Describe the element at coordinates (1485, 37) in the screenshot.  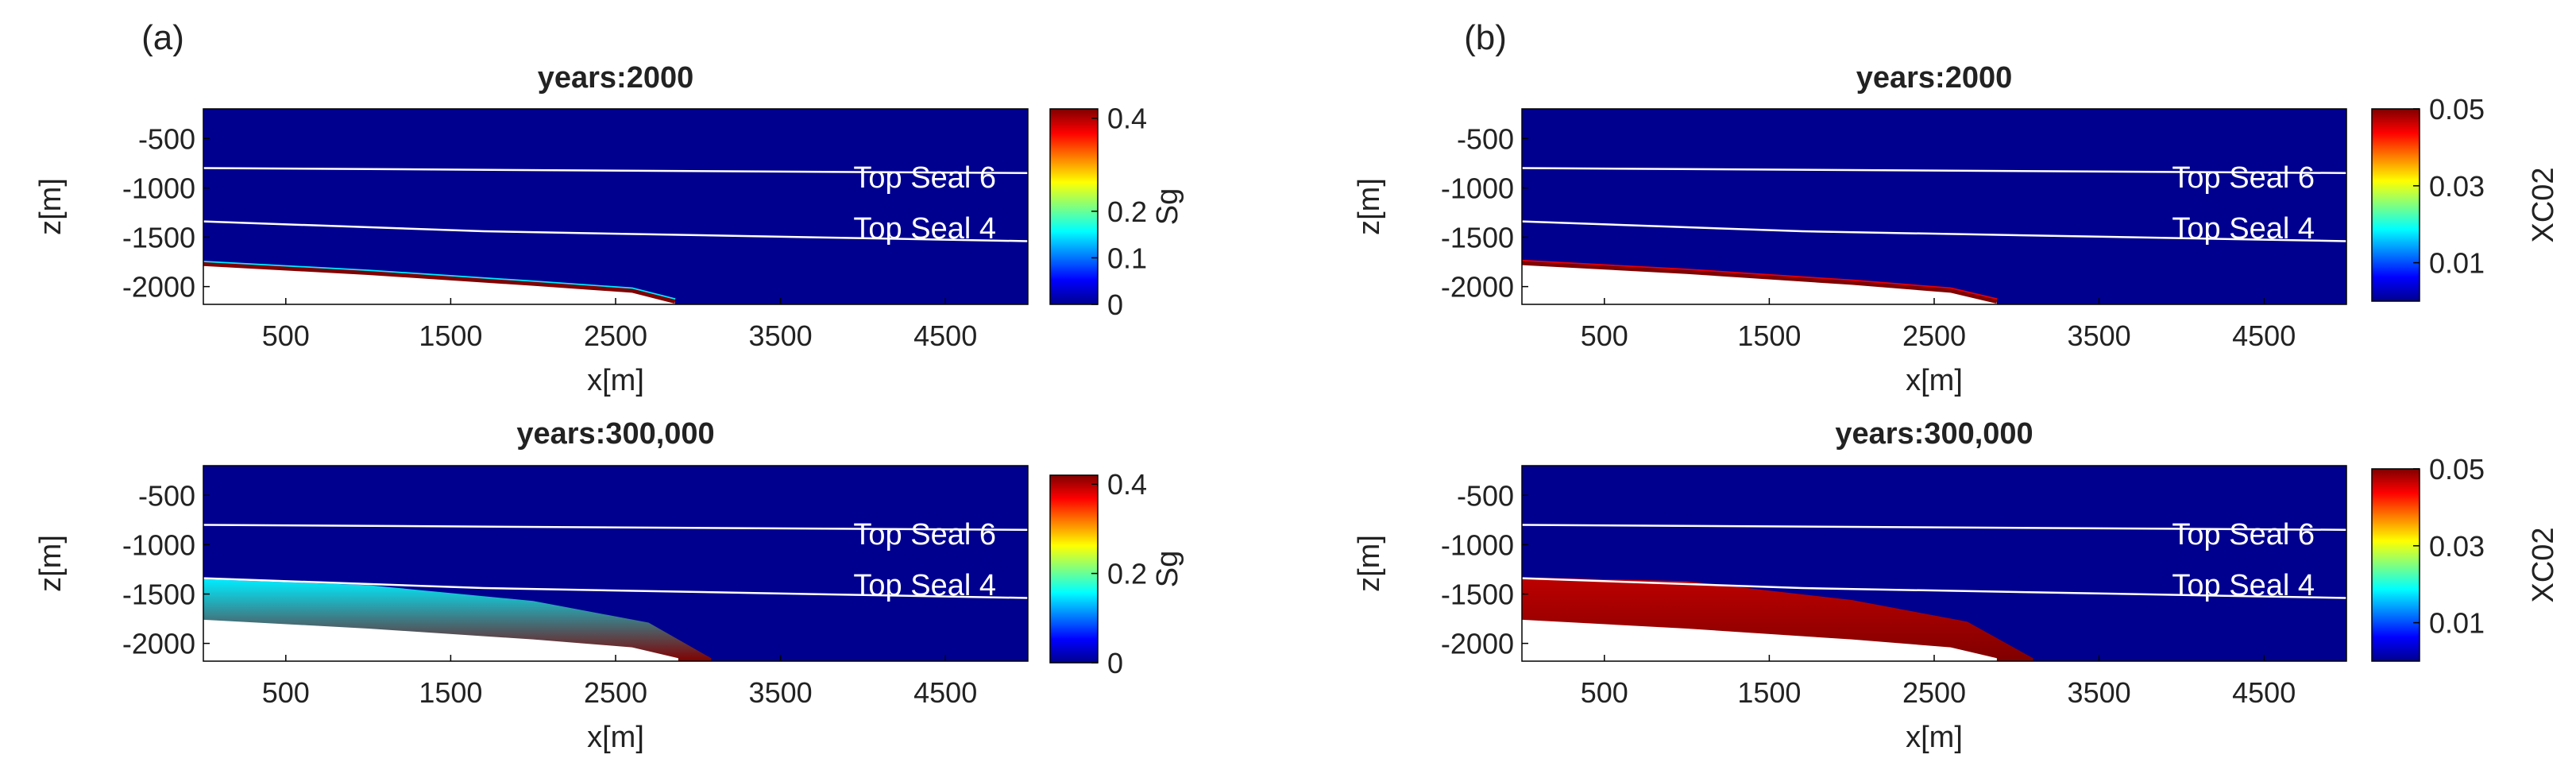
I see `panel-label-b: (b)` at that location.